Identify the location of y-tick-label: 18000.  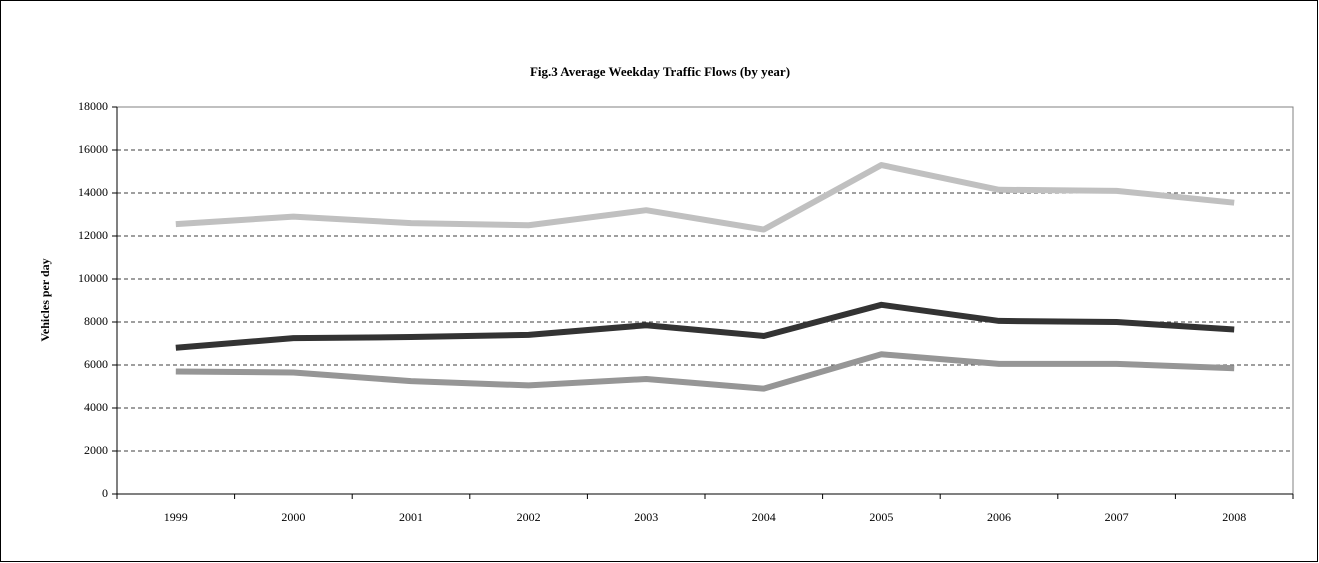
(93, 106).